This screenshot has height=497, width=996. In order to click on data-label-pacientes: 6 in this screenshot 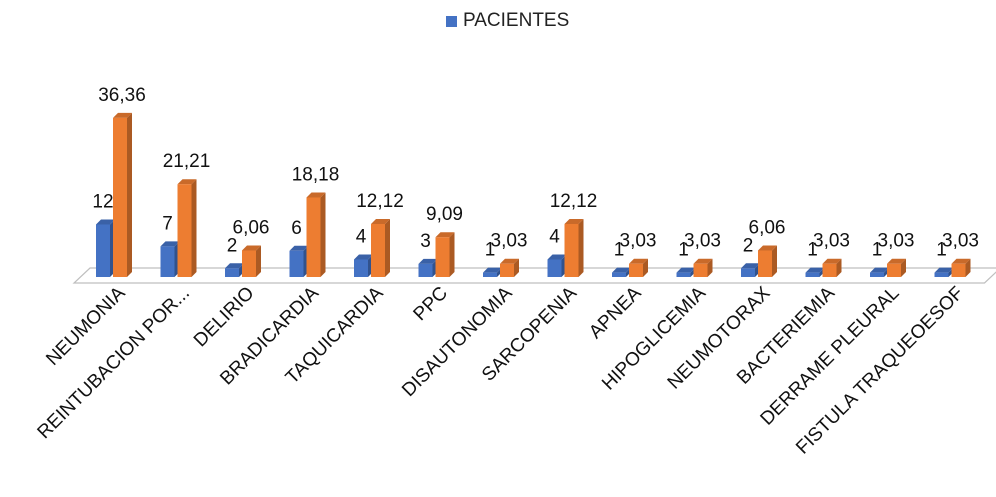, I will do `click(296, 228)`.